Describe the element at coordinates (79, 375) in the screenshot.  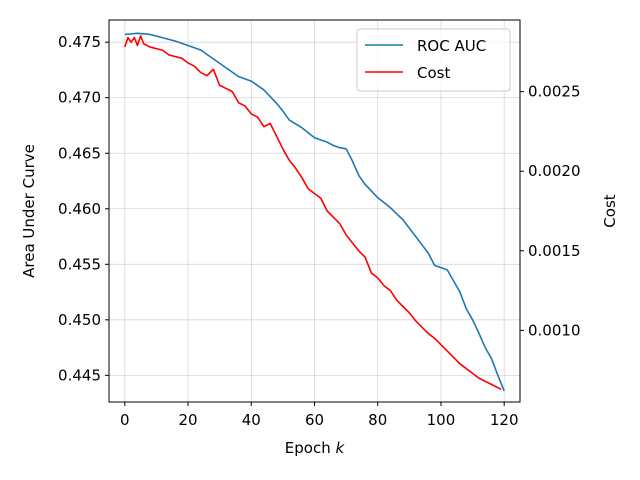
I see `y-left-tick-label: 0.445` at that location.